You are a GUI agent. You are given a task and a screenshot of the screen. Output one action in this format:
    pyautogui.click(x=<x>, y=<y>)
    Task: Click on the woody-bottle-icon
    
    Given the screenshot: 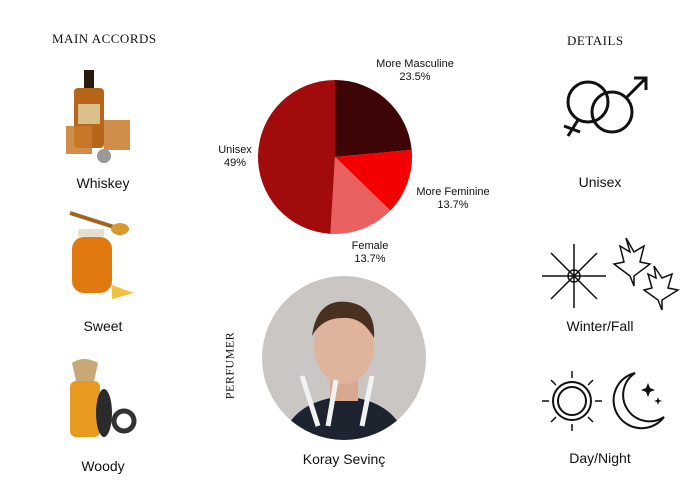 What is the action you would take?
    pyautogui.click(x=103, y=398)
    